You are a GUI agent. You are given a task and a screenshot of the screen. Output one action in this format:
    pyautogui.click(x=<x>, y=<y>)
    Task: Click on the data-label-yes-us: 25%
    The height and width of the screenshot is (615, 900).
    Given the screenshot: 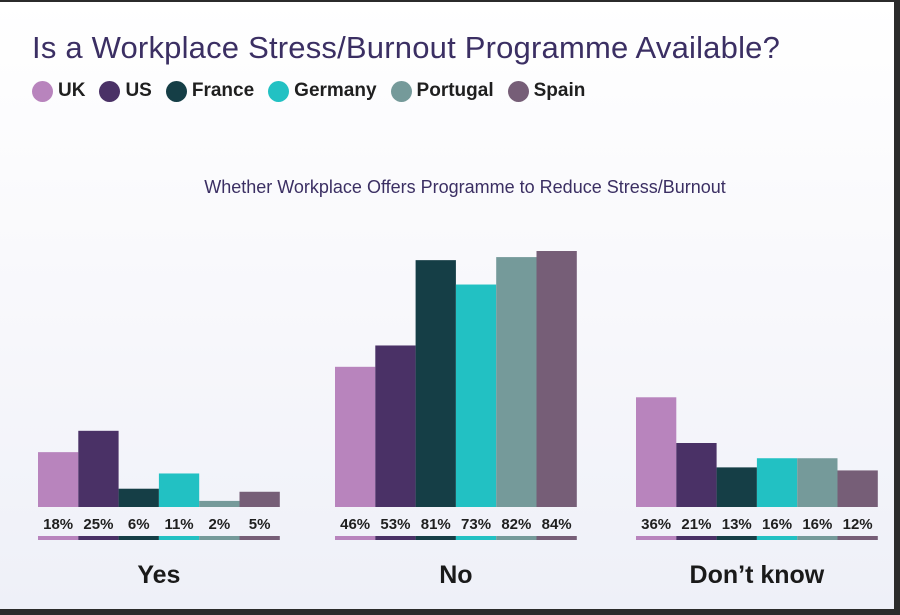 What is the action you would take?
    pyautogui.click(x=98, y=524)
    